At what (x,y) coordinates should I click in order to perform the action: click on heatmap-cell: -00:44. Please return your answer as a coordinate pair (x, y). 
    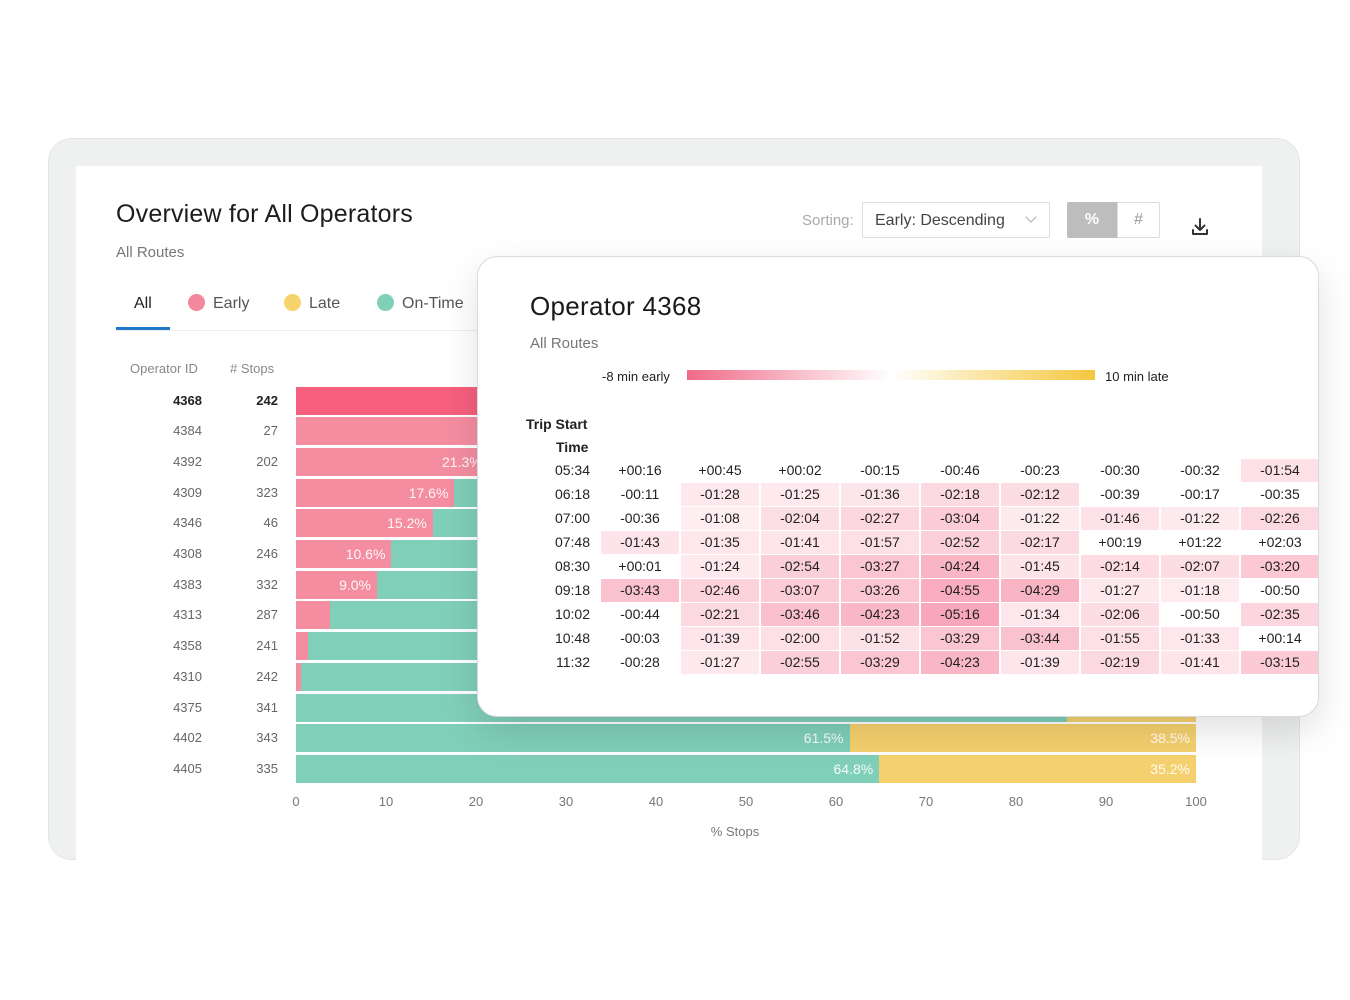
    Looking at the image, I should click on (640, 614).